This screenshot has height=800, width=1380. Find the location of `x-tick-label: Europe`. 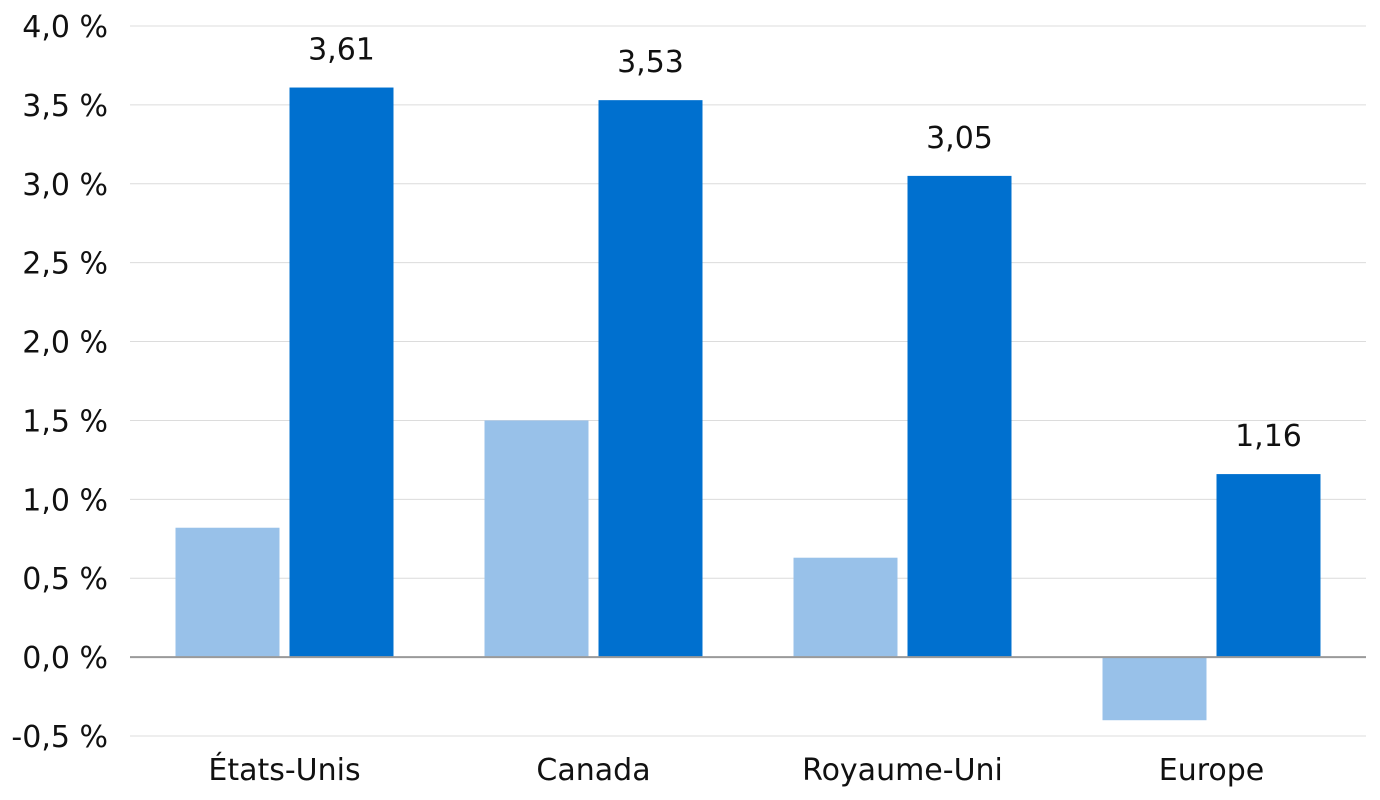

x-tick-label: Europe is located at coordinates (1212, 770).